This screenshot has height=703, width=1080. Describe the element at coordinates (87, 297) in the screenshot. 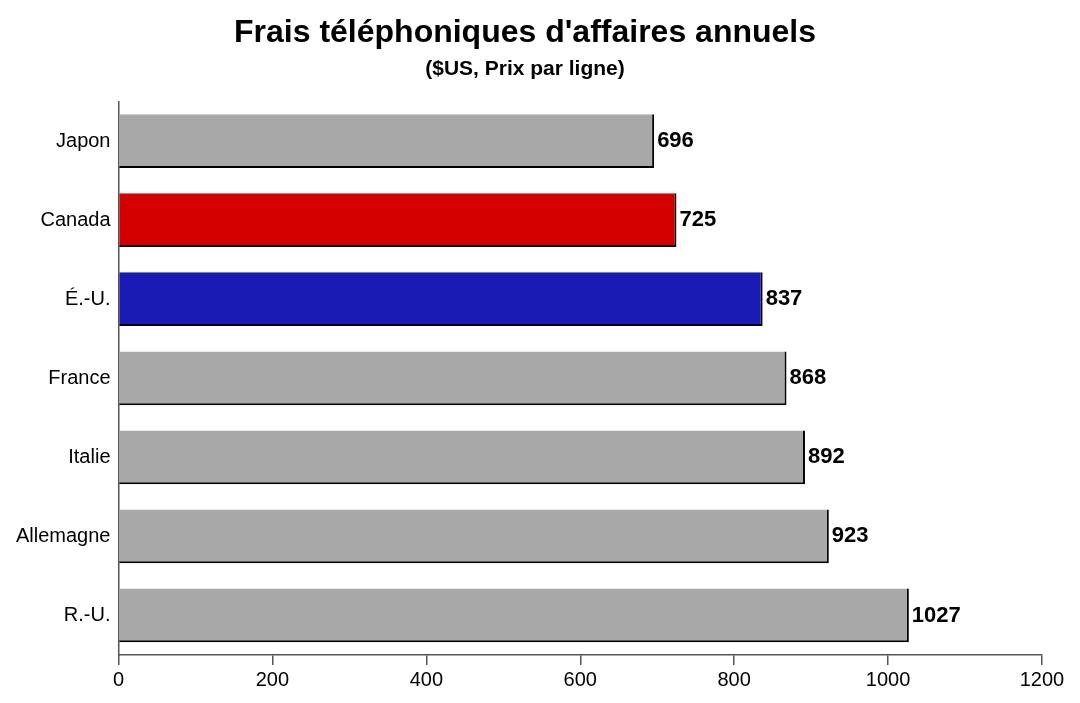

I see `y-tick-label: É.-U.` at that location.